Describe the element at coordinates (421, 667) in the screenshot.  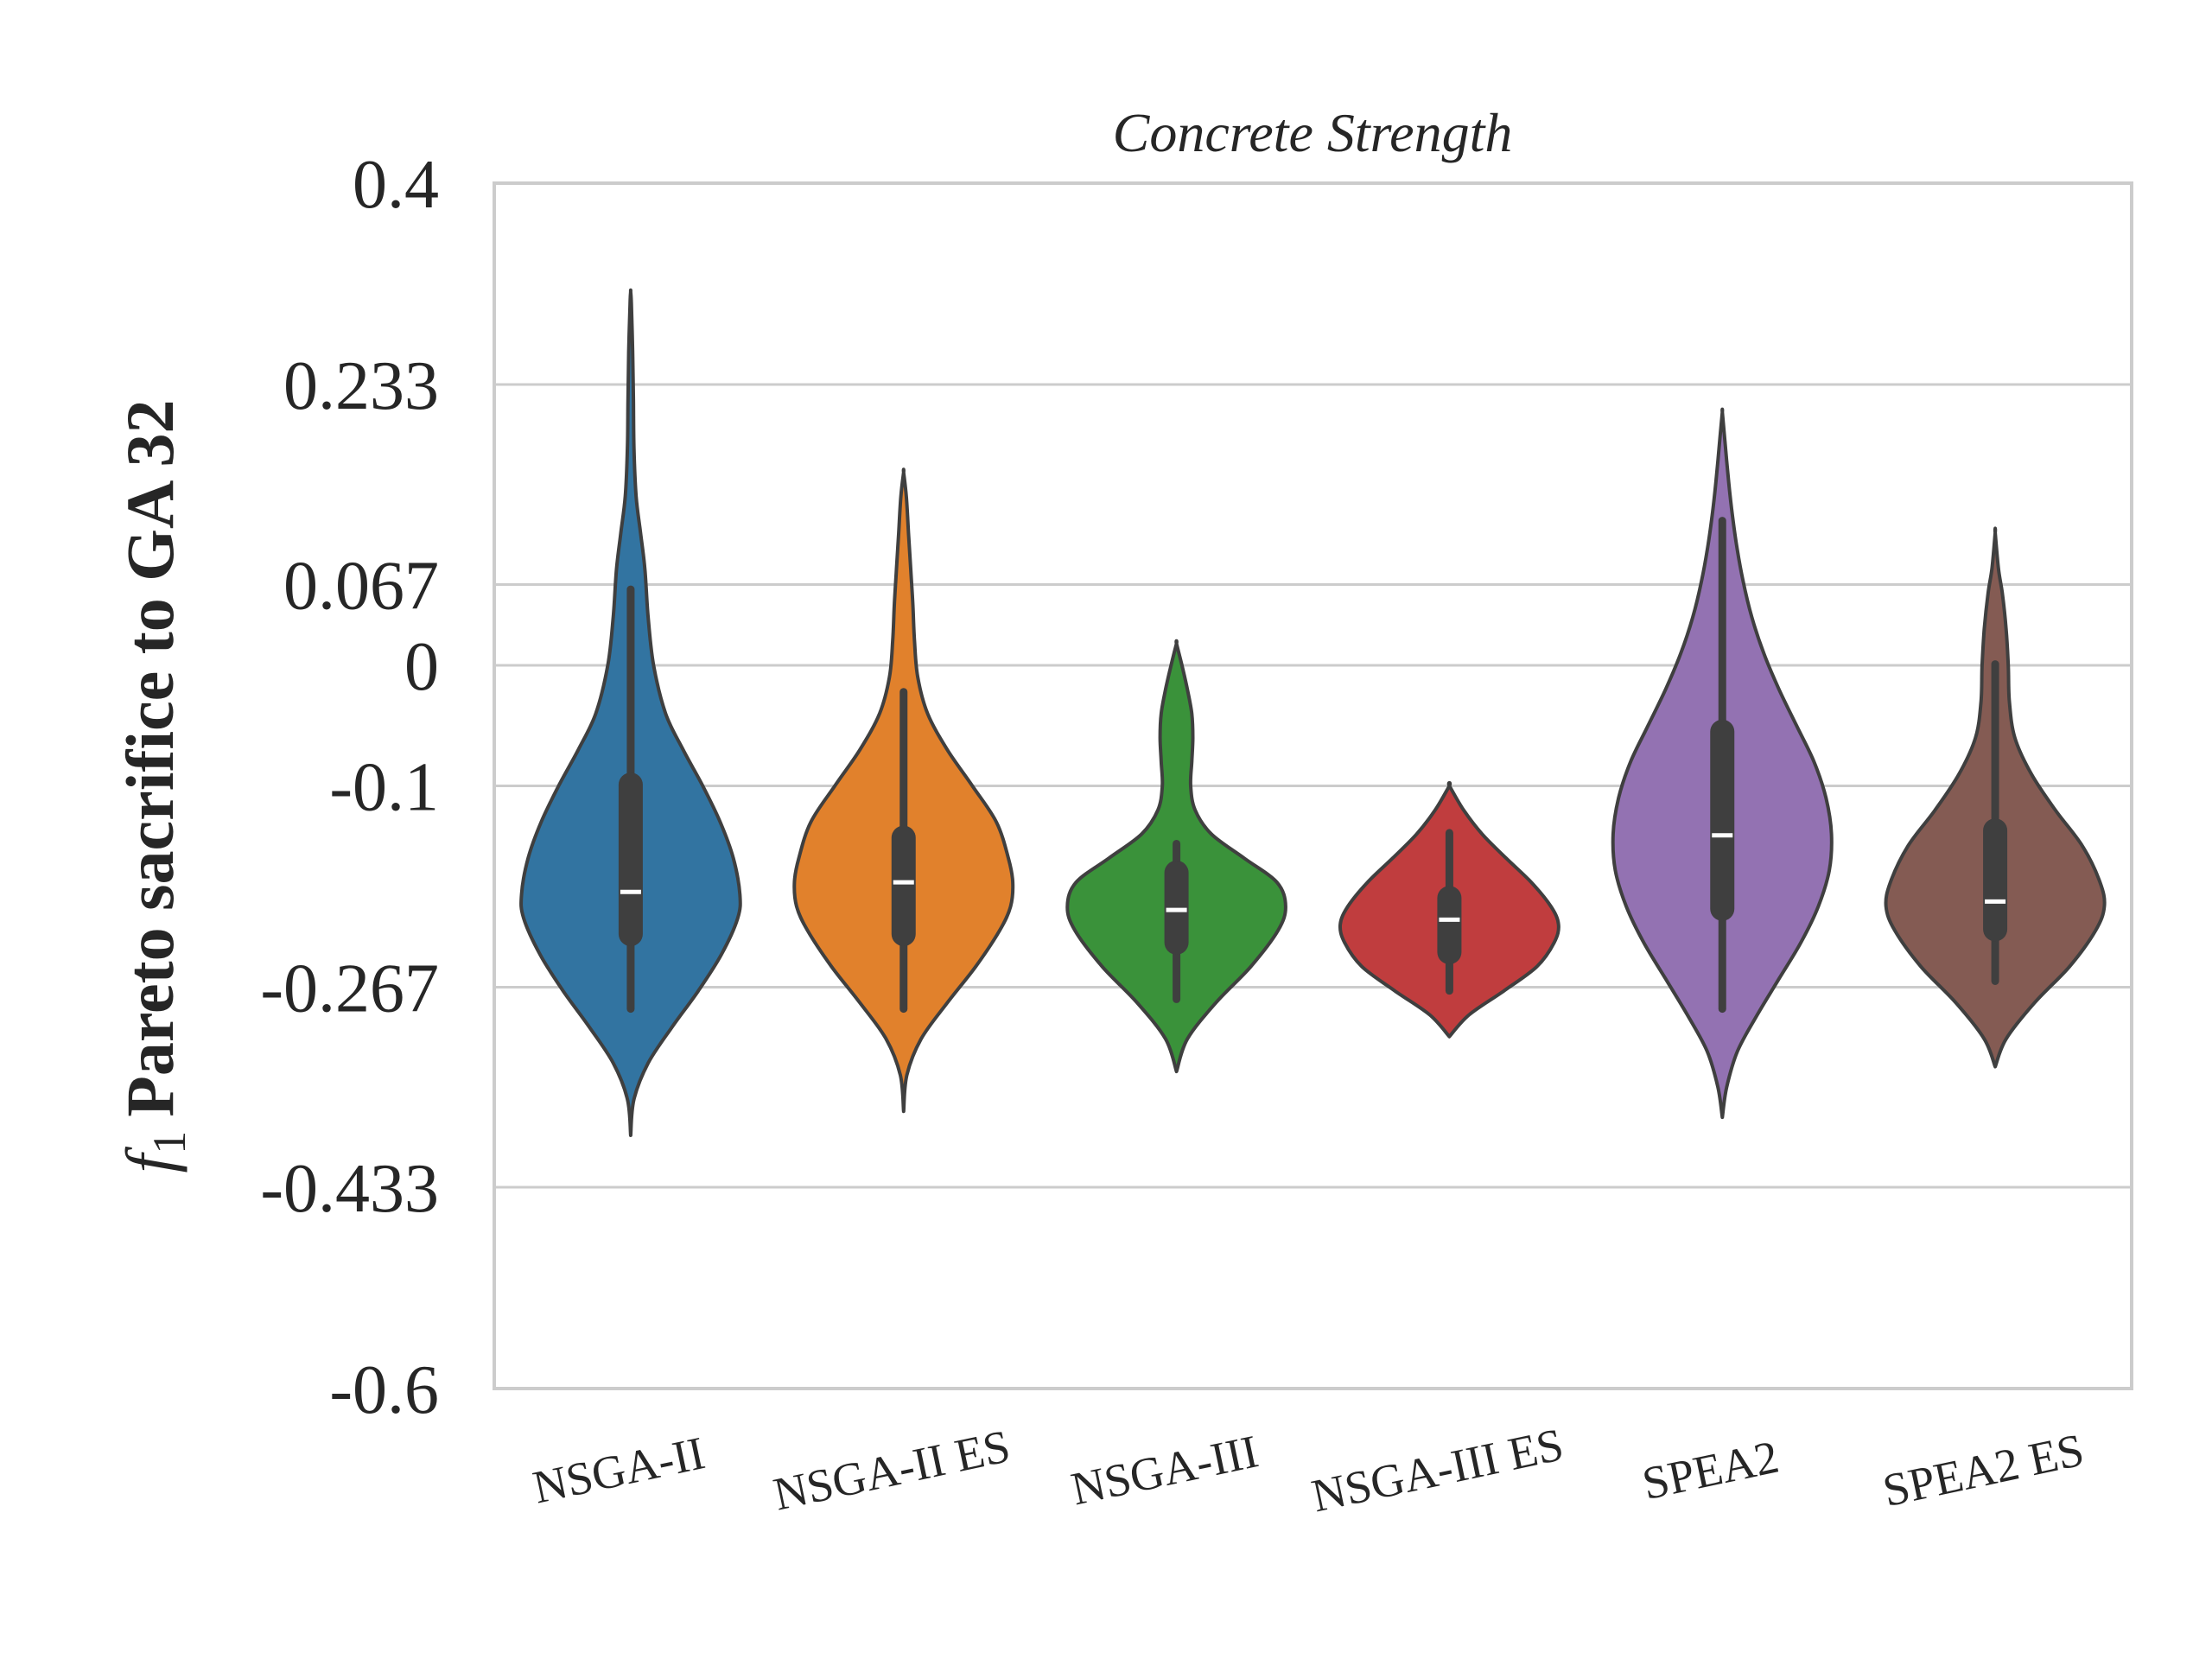
I see `y-tick-label: 0` at that location.